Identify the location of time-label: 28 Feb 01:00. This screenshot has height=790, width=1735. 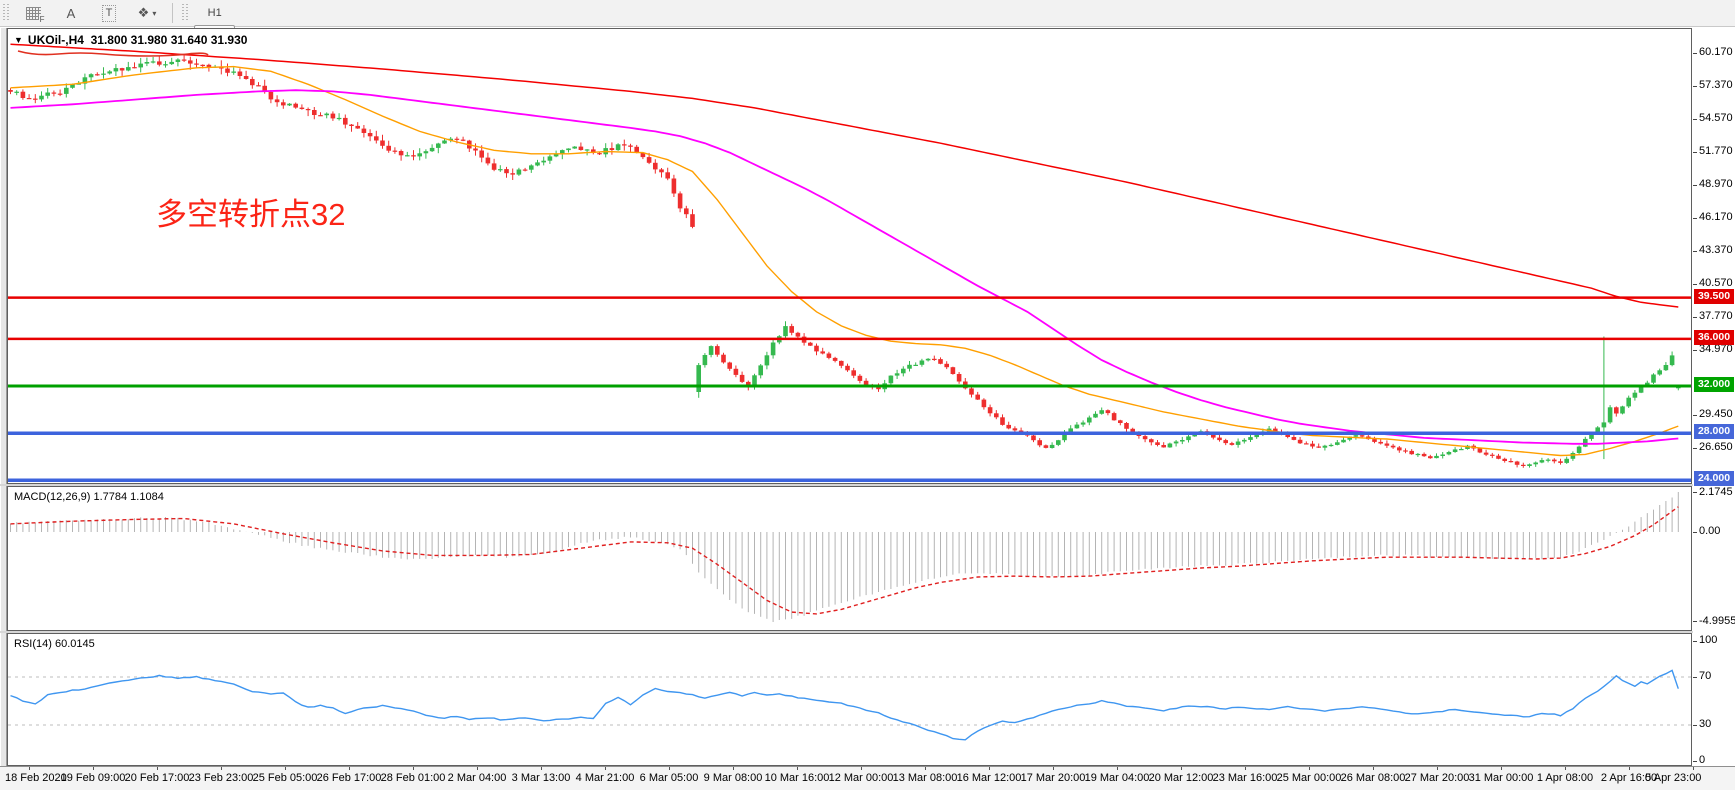
(413, 778).